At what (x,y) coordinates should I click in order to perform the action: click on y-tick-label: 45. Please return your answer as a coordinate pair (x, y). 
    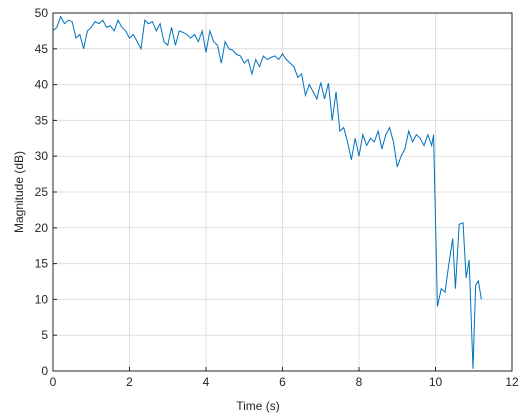
    Looking at the image, I should click on (42, 49).